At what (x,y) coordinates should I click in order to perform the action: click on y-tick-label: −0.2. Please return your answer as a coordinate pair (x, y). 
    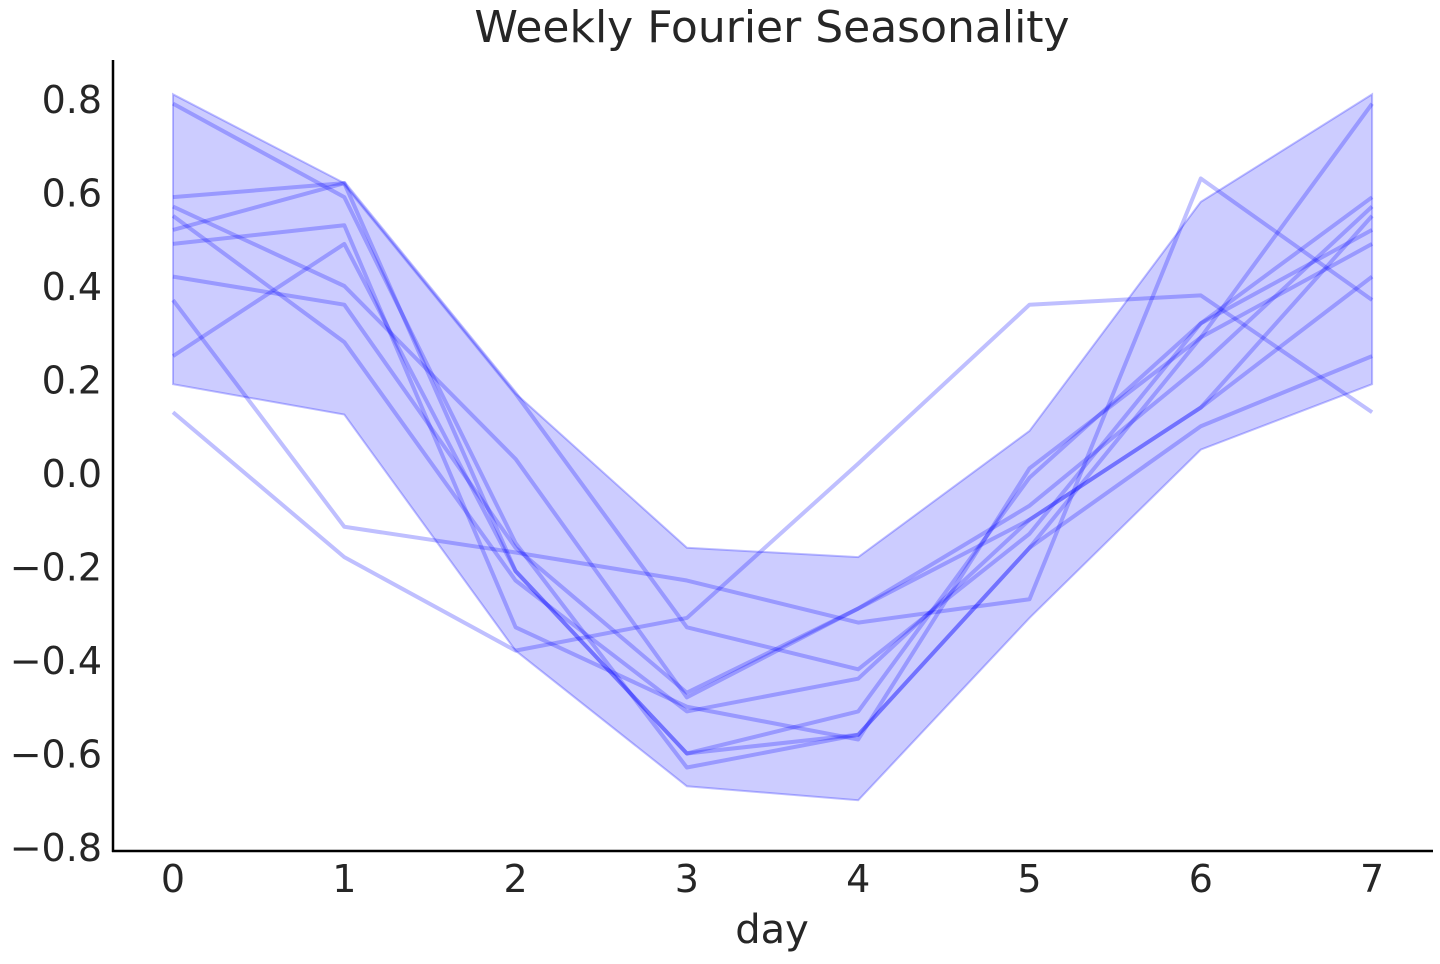
    Looking at the image, I should click on (56, 568).